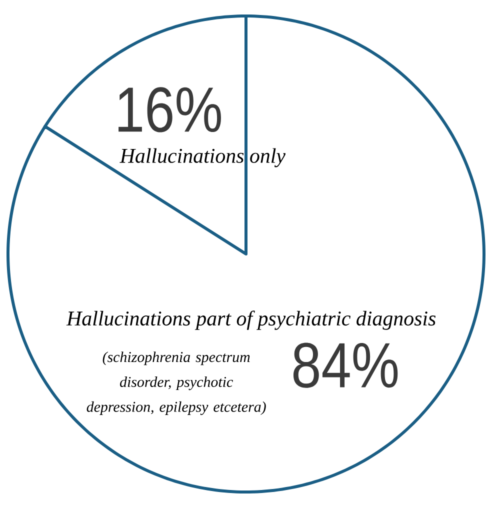  What do you see at coordinates (251, 320) in the screenshot?
I see `slice-label: Hallucinations part of psychiatric diagnosis` at bounding box center [251, 320].